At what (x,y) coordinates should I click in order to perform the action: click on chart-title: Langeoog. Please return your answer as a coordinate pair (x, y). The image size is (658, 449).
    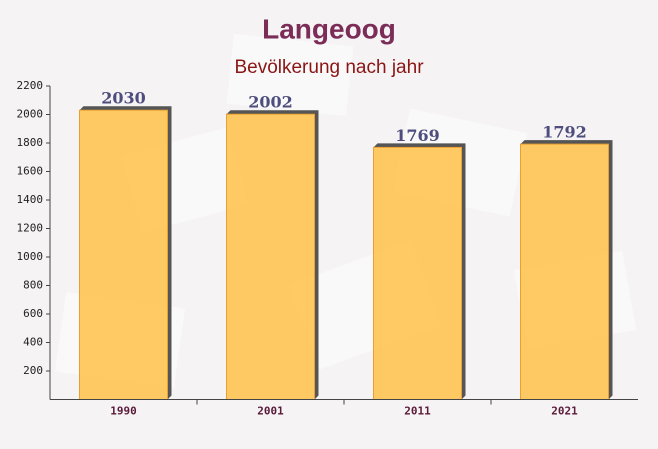
    Looking at the image, I should click on (329, 28).